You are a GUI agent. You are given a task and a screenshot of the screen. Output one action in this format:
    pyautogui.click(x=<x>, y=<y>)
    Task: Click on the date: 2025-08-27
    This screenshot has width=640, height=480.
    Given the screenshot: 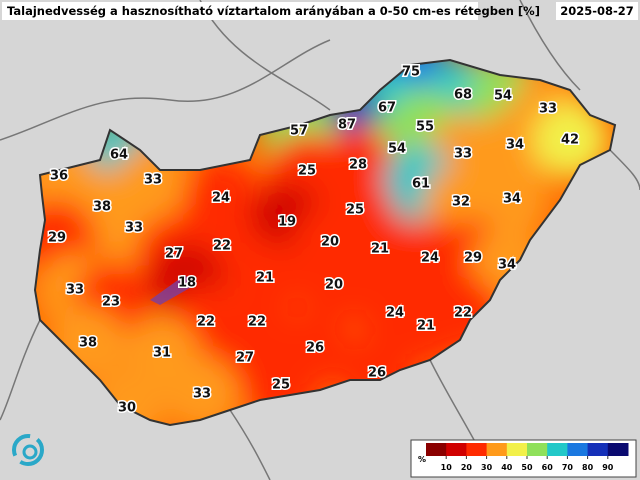 What is the action you would take?
    pyautogui.click(x=597, y=11)
    